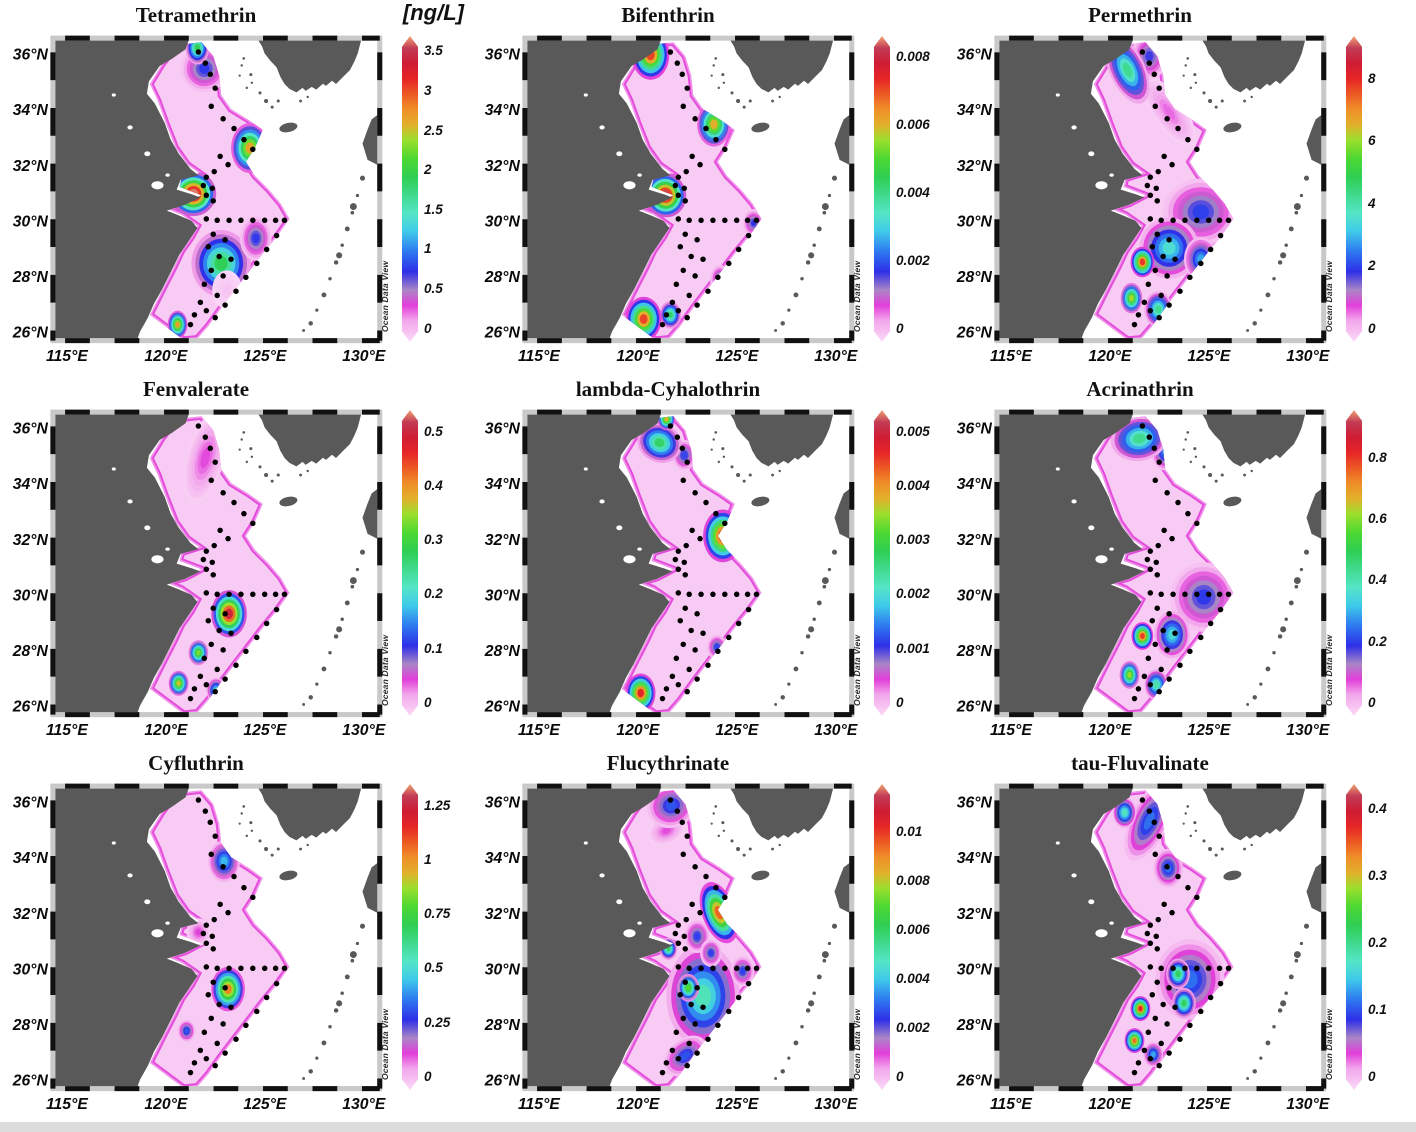 The width and height of the screenshot is (1416, 1132). I want to click on station-dots, so click(1181, 562).